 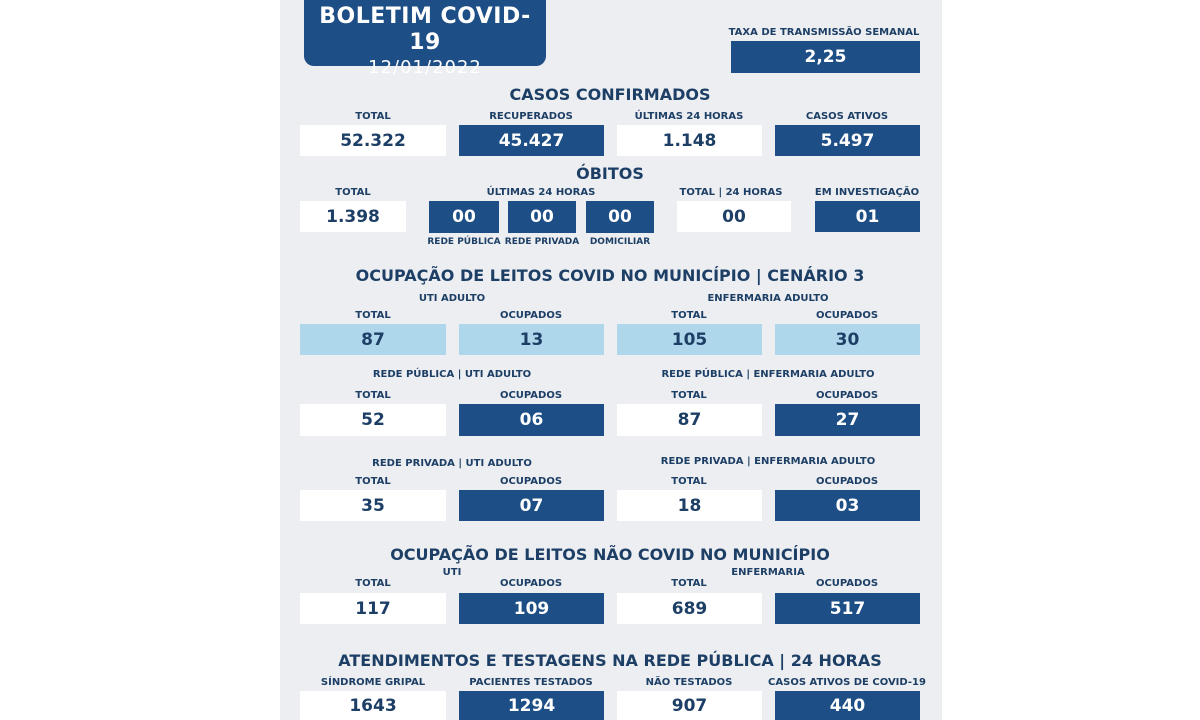 What do you see at coordinates (847, 116) in the screenshot?
I see `cases-active-label: CASOS ATIVOS` at bounding box center [847, 116].